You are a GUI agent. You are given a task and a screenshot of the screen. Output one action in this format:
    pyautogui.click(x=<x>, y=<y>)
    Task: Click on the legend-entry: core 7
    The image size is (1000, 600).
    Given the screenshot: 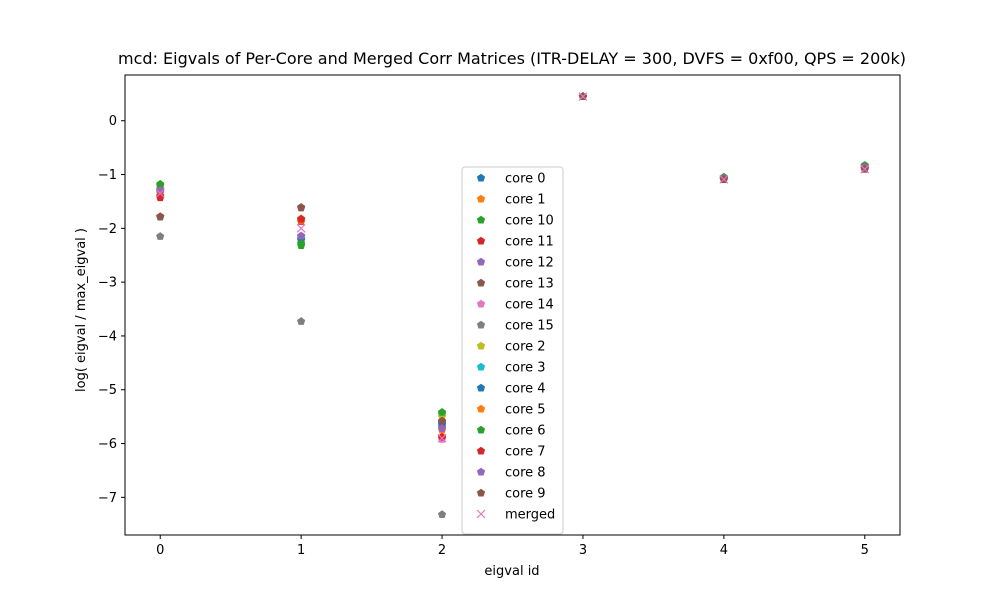 What is the action you would take?
    pyautogui.click(x=511, y=452)
    